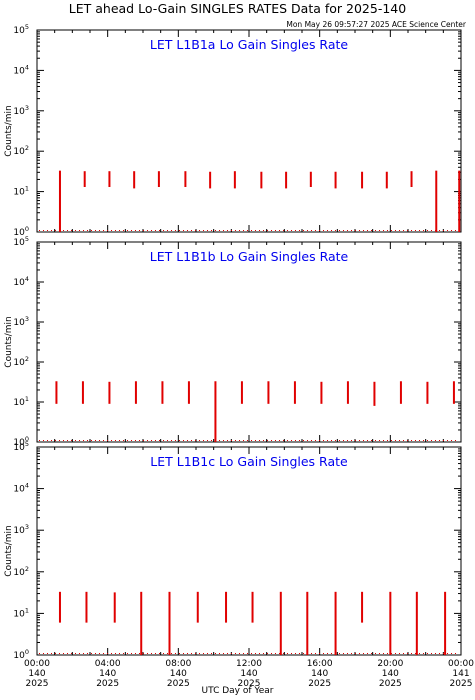 The image size is (475, 700). I want to click on x-tick-label: 141, so click(460, 674).